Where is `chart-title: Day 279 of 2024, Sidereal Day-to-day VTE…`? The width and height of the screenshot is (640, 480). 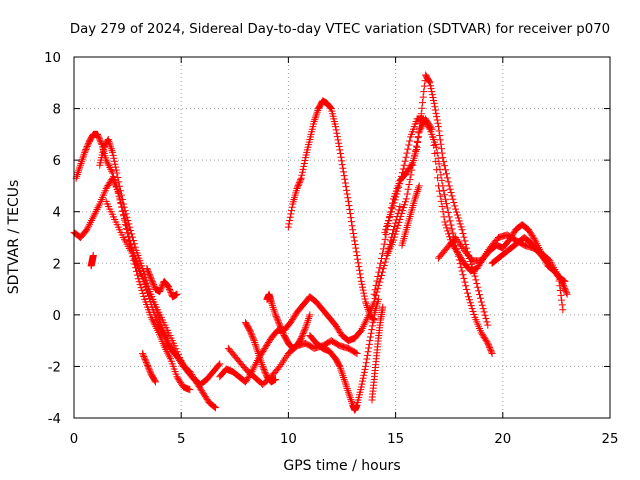 chart-title: Day 279 of 2024, Sidereal Day-to-day VTE… is located at coordinates (340, 29).